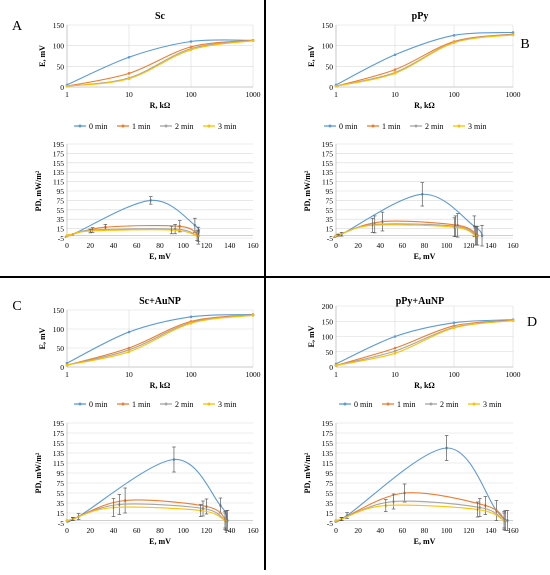 The width and height of the screenshot is (550, 575). Describe the element at coordinates (59, 310) in the screenshot. I see `y-tick-label: 150` at that location.